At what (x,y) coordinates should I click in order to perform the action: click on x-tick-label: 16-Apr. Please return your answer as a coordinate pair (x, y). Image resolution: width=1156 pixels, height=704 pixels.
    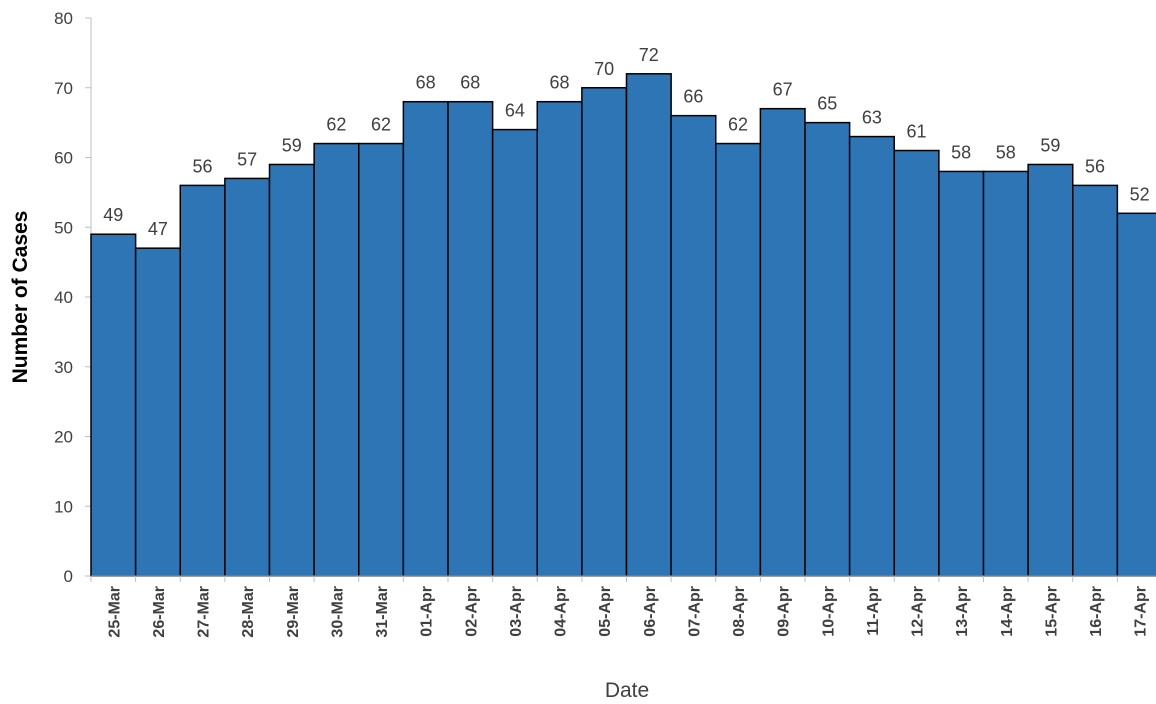
    Looking at the image, I should click on (1096, 611).